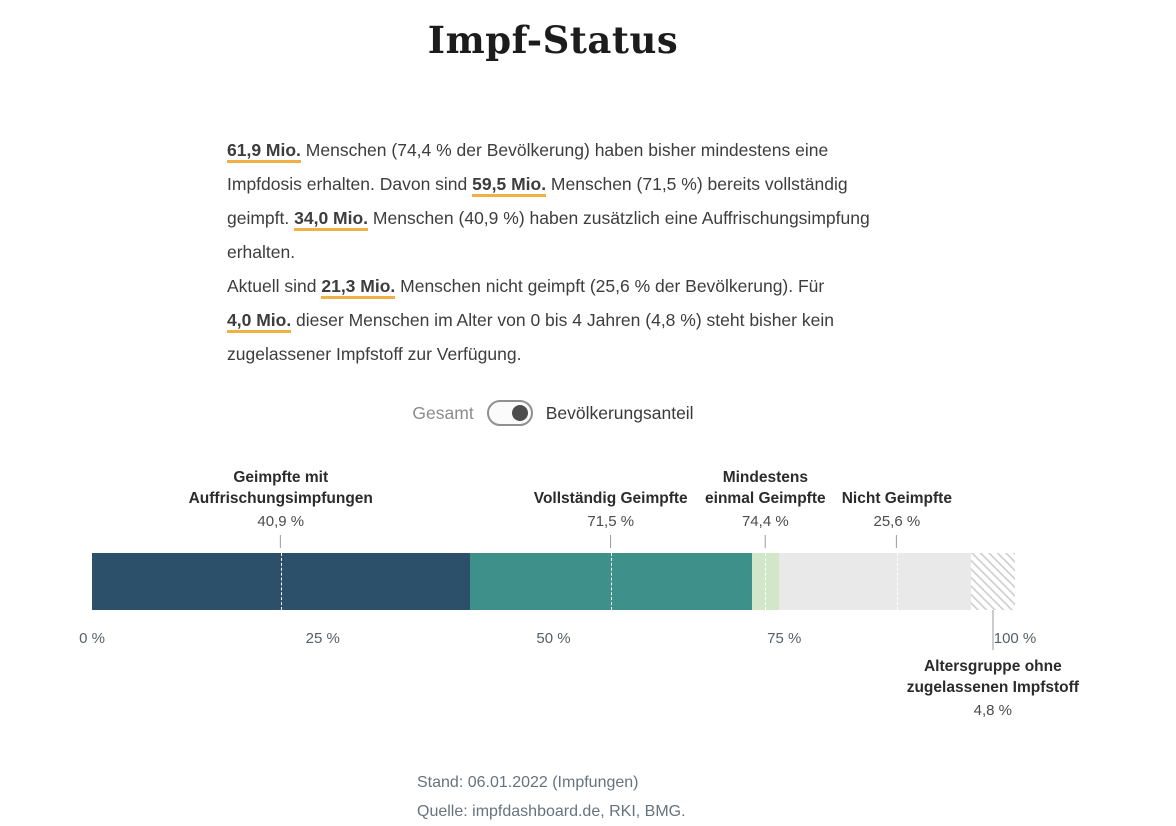 The height and width of the screenshot is (826, 1176). I want to click on segment-value: 74,4 %, so click(765, 521).